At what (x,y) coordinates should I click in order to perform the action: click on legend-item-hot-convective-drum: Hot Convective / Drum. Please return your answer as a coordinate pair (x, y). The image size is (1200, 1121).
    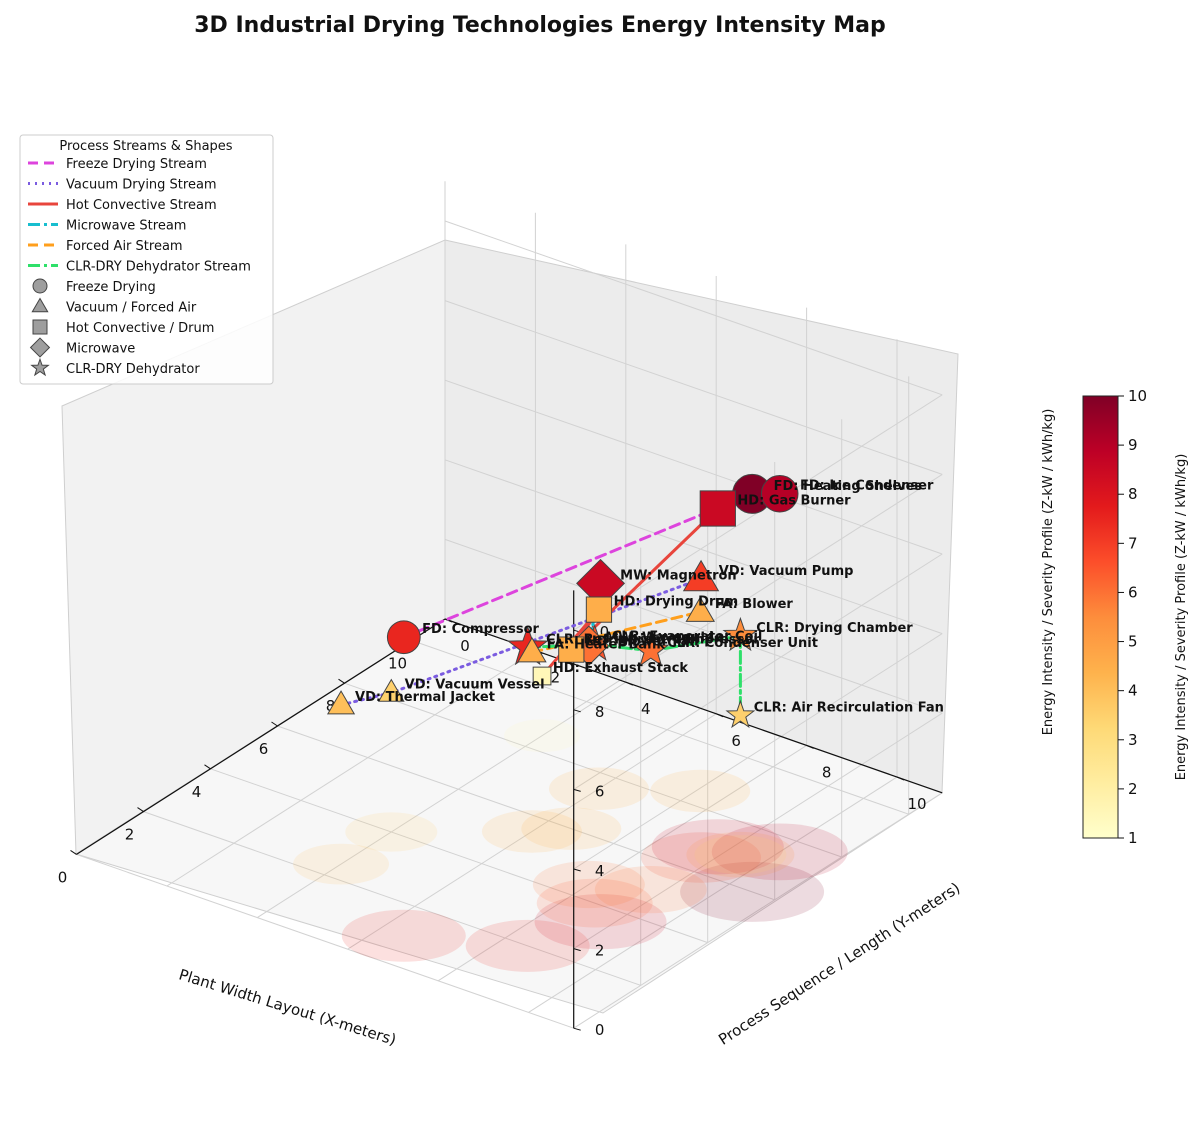
    Looking at the image, I should click on (140, 328).